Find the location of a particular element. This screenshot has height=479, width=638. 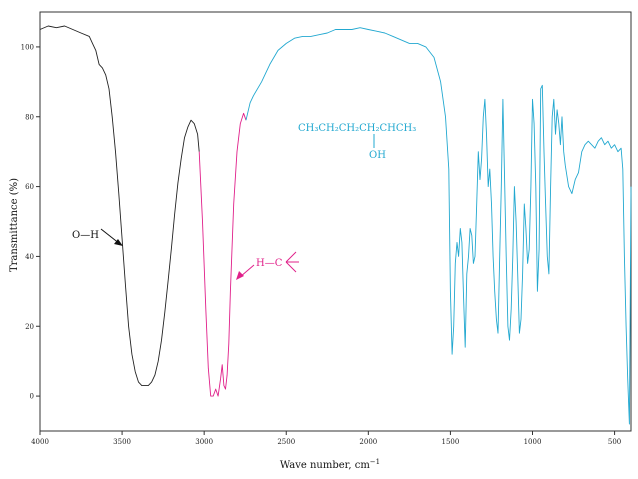

y-tick-label: 40 is located at coordinates (29, 257).